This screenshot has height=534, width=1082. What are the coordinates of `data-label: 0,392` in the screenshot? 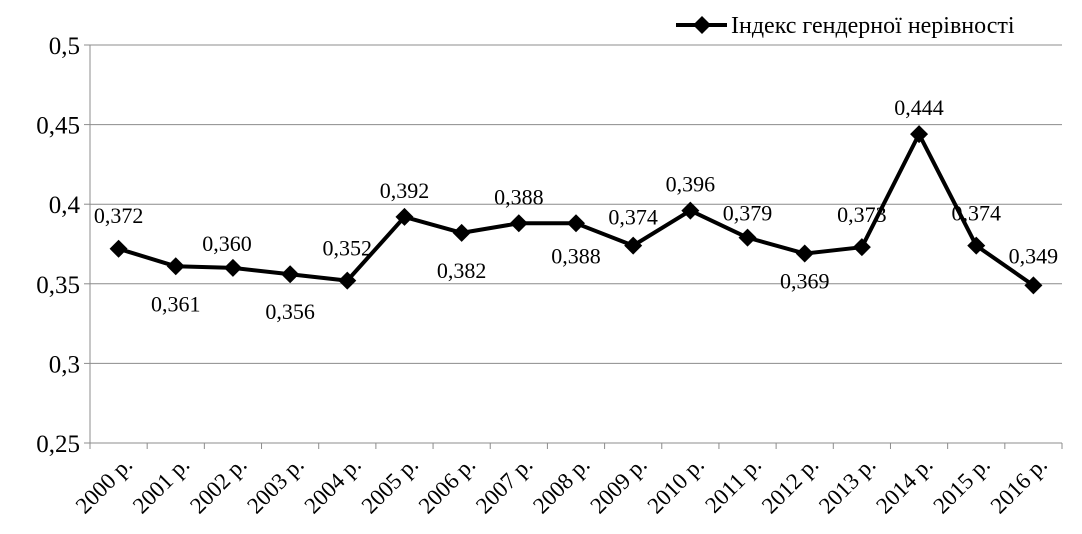 It's located at (405, 190).